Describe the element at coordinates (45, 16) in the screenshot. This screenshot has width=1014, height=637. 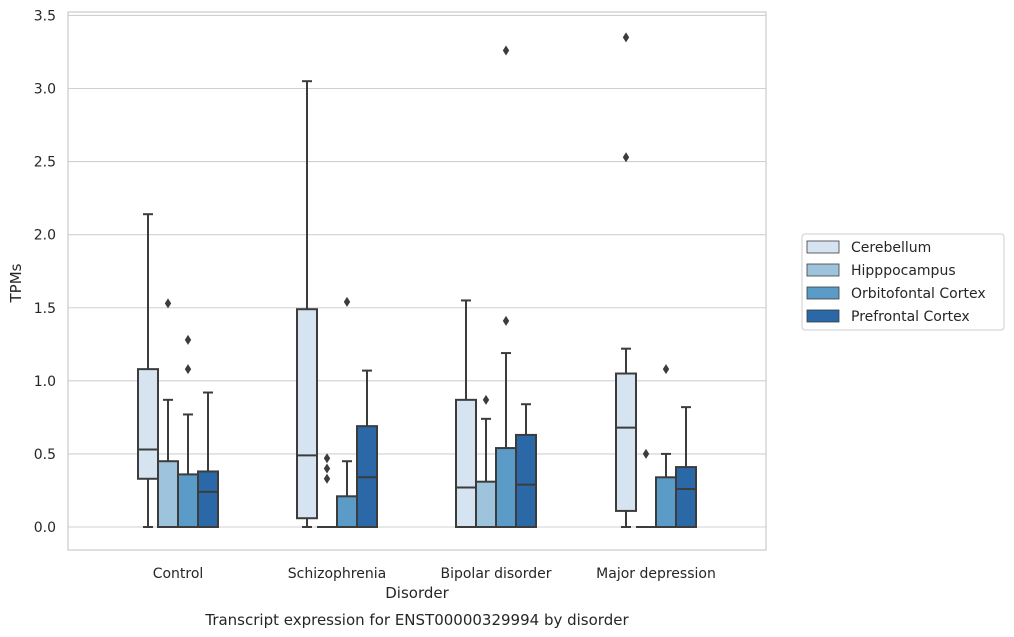
I see `y-tick-label: 3.5` at that location.